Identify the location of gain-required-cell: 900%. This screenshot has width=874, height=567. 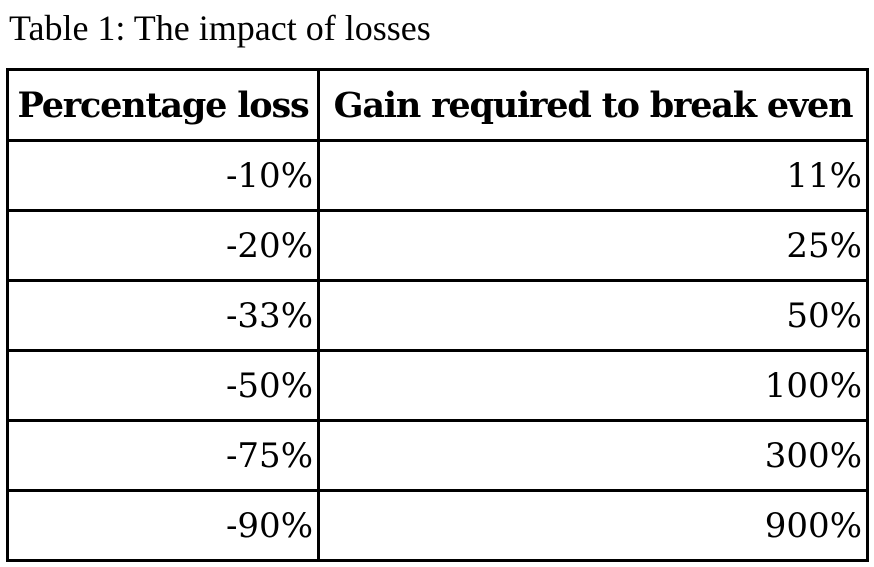
(593, 525).